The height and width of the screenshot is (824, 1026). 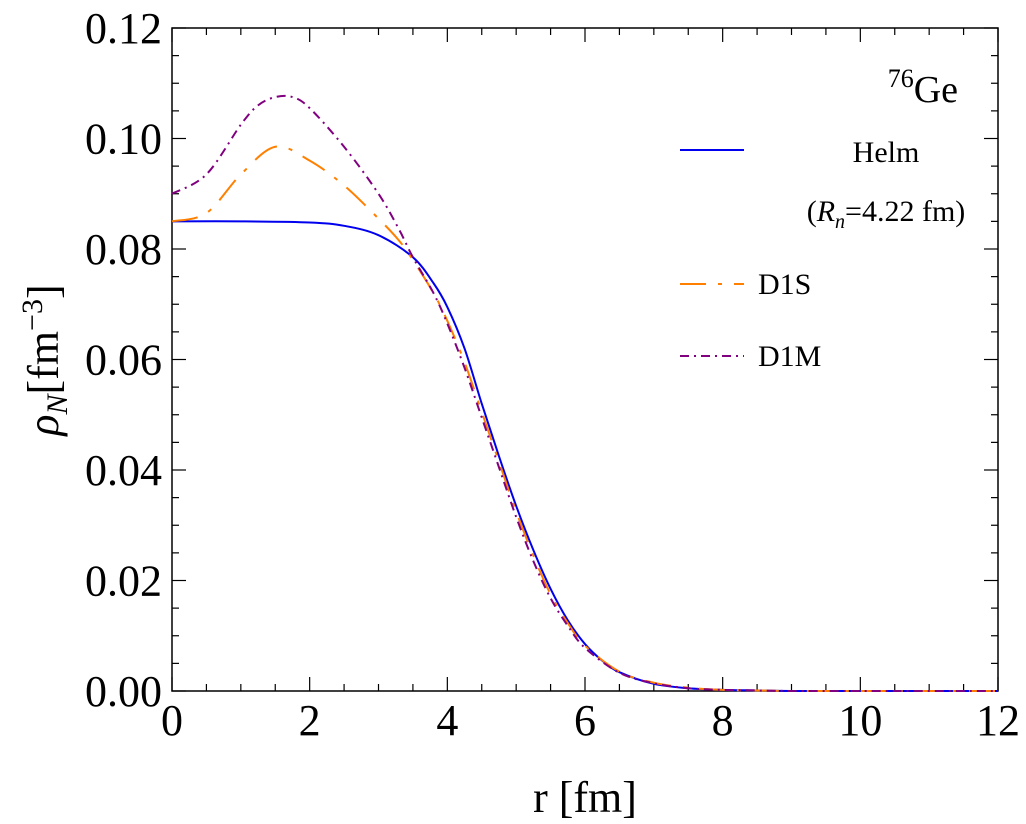 What do you see at coordinates (123, 360) in the screenshot?
I see `y-tick-label: 0.06` at bounding box center [123, 360].